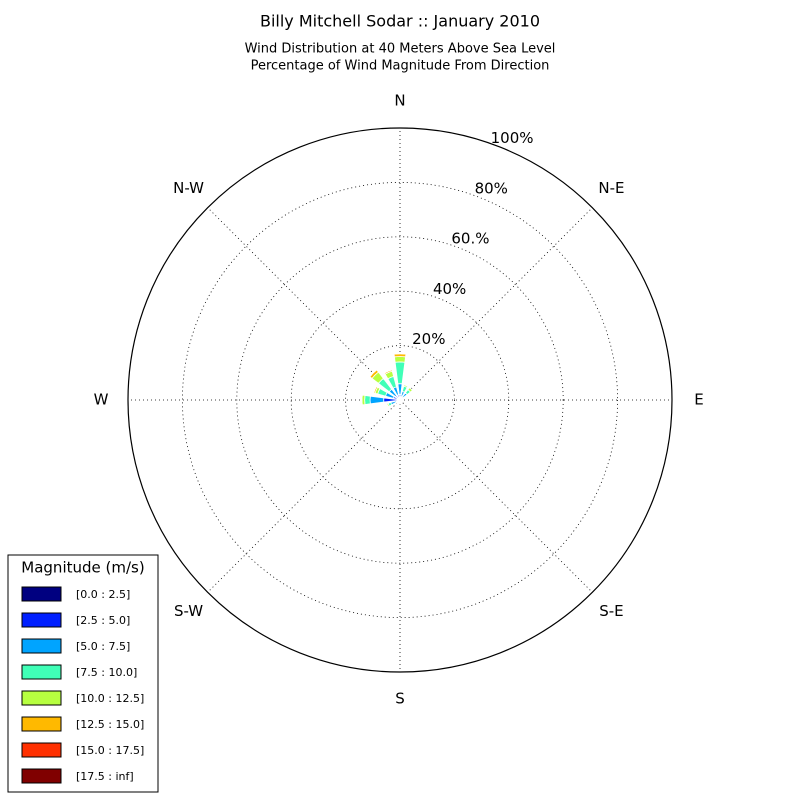 The width and height of the screenshot is (800, 800). I want to click on legend-label: [0.0 : 2.5], so click(103, 594).